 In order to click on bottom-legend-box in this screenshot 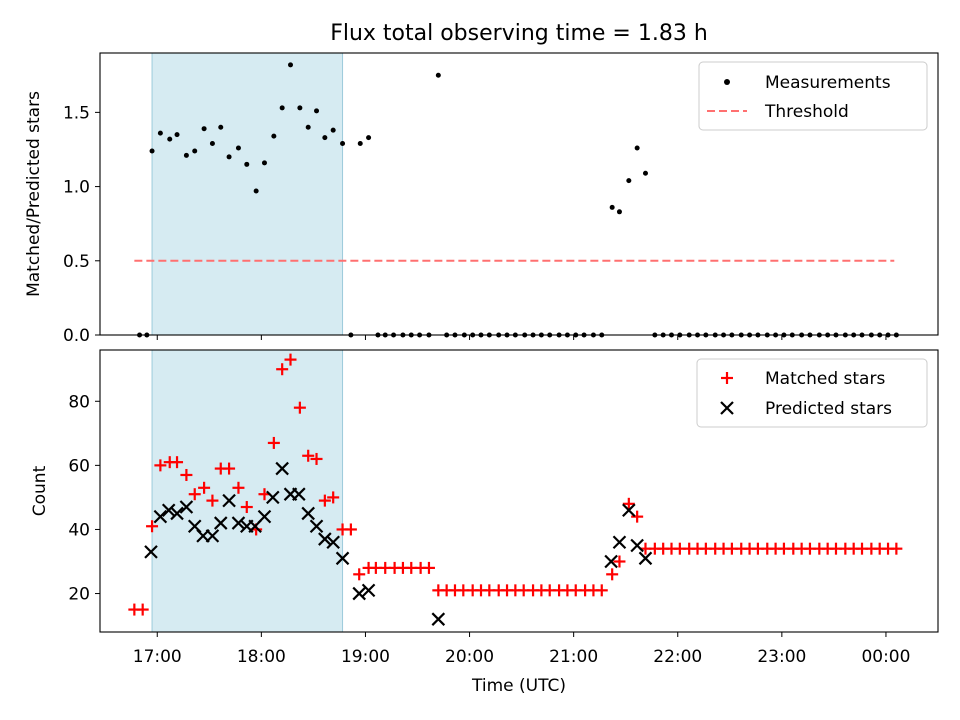, I will do `click(812, 393)`.